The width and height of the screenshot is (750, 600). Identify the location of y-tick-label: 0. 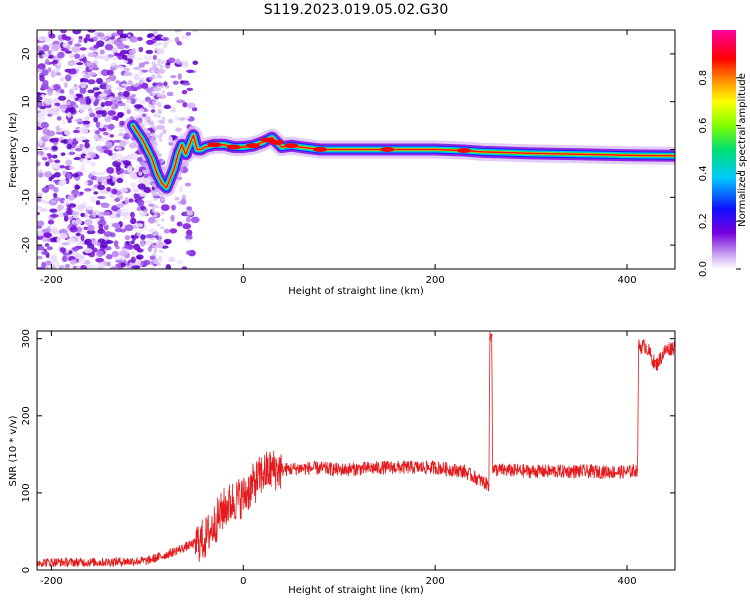
(26, 149).